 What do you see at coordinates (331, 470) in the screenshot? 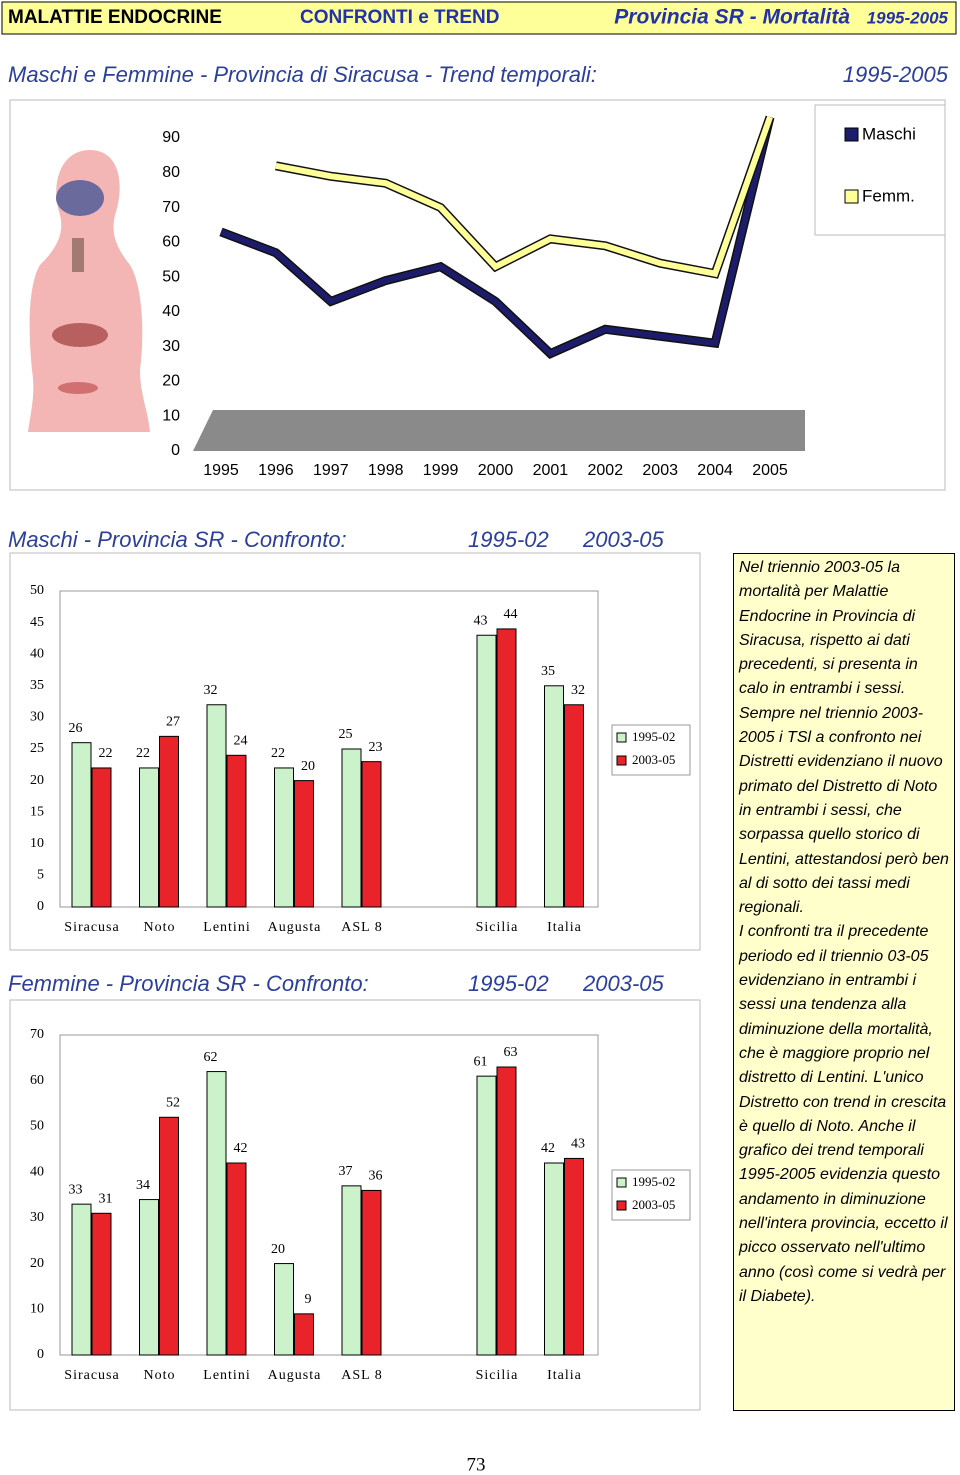
I see `x-tick-label: 1997` at bounding box center [331, 470].